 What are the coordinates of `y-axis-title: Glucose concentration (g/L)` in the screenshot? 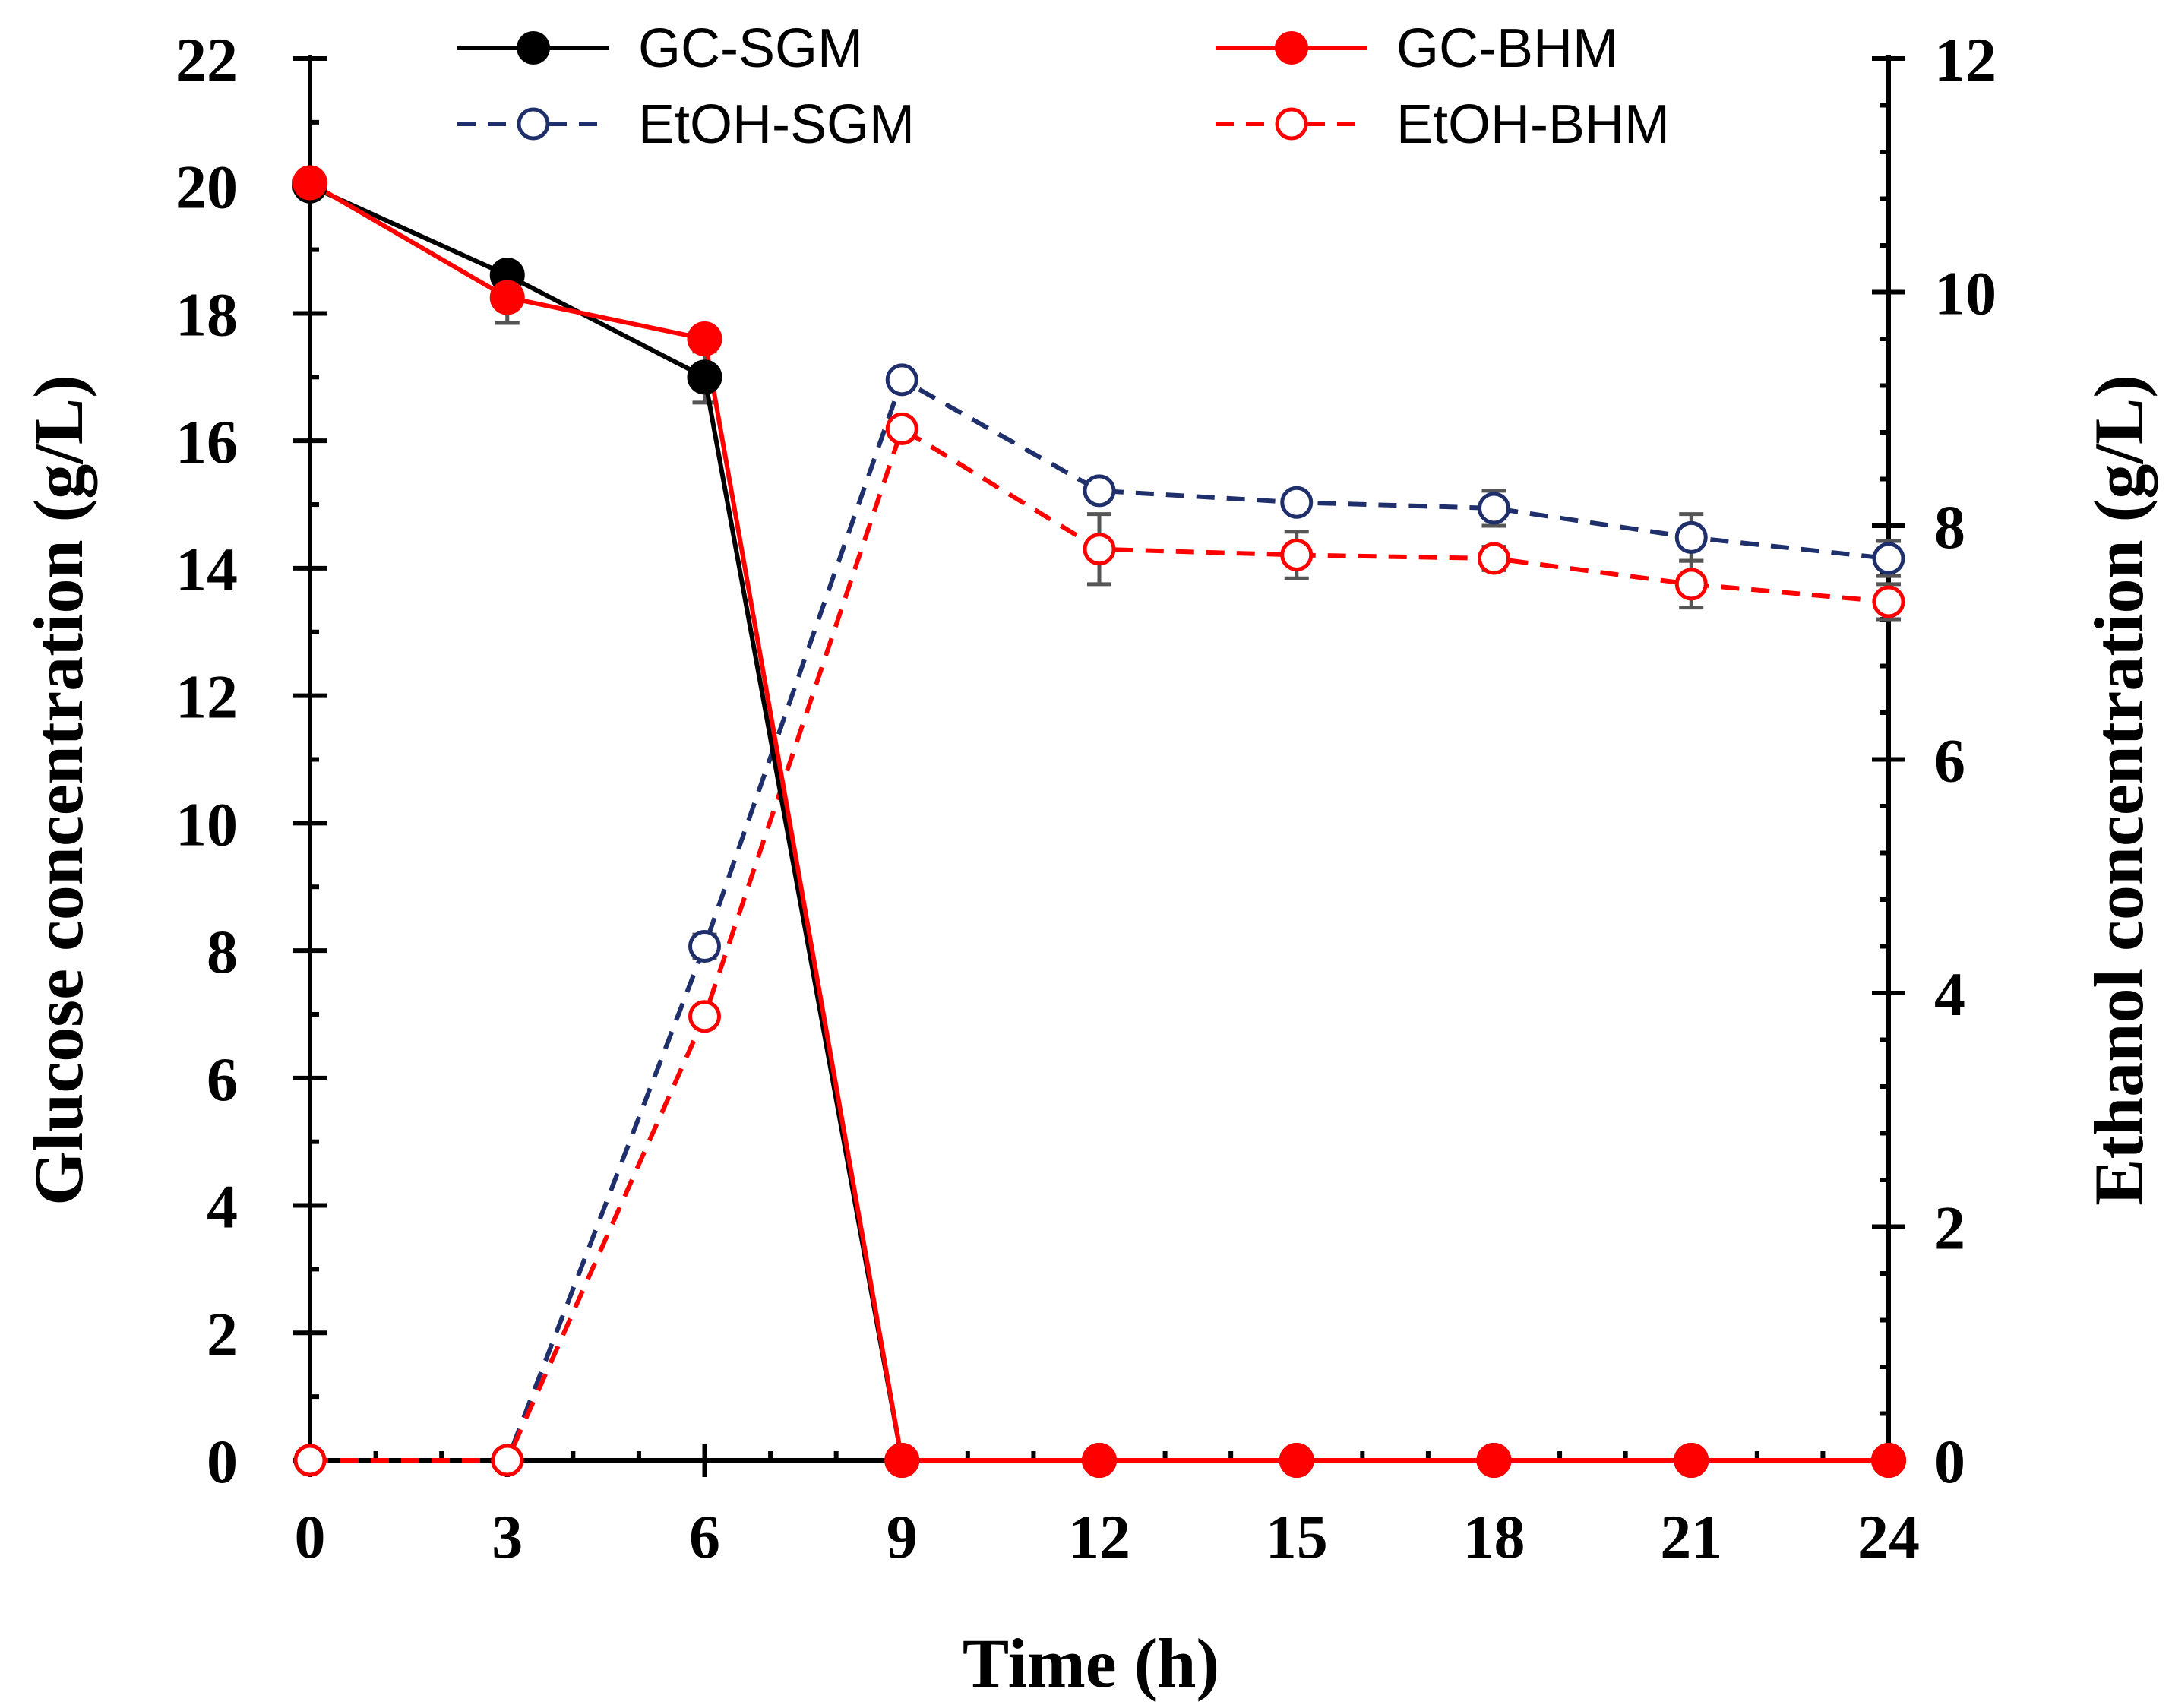 It's located at (58, 791).